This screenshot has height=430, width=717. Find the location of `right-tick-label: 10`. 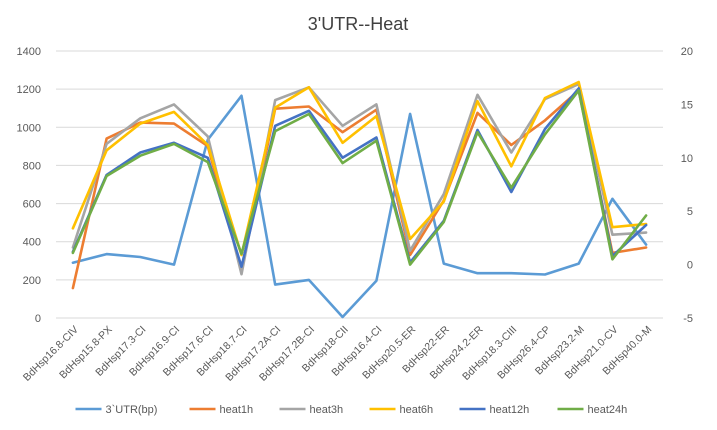

right-tick-label: 10 is located at coordinates (687, 159).